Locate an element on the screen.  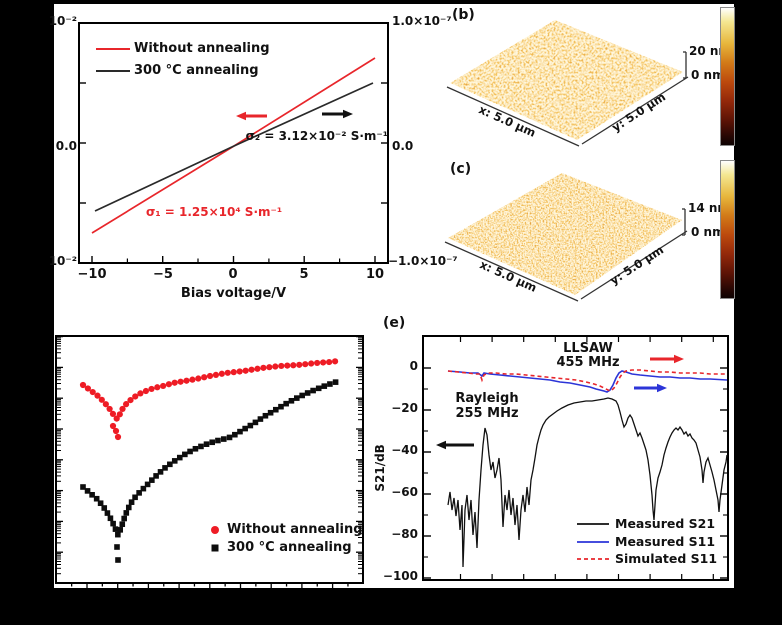
e-y-tick--20: −20 is located at coordinates (404, 408).